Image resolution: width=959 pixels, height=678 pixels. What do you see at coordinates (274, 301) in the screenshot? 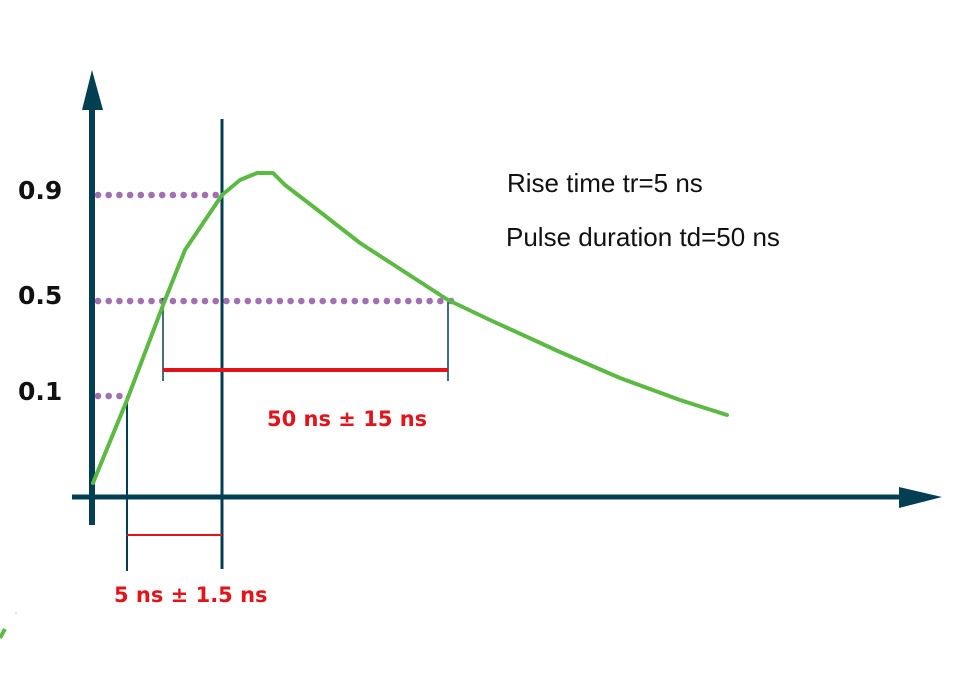
I see `guide-0.5` at bounding box center [274, 301].